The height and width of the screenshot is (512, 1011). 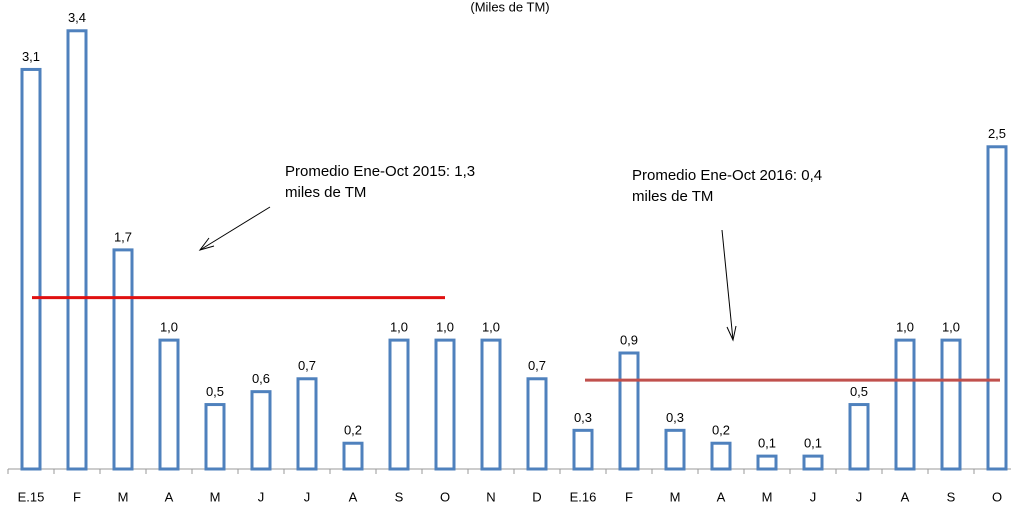 I want to click on value-label: 0,6, so click(x=261, y=378).